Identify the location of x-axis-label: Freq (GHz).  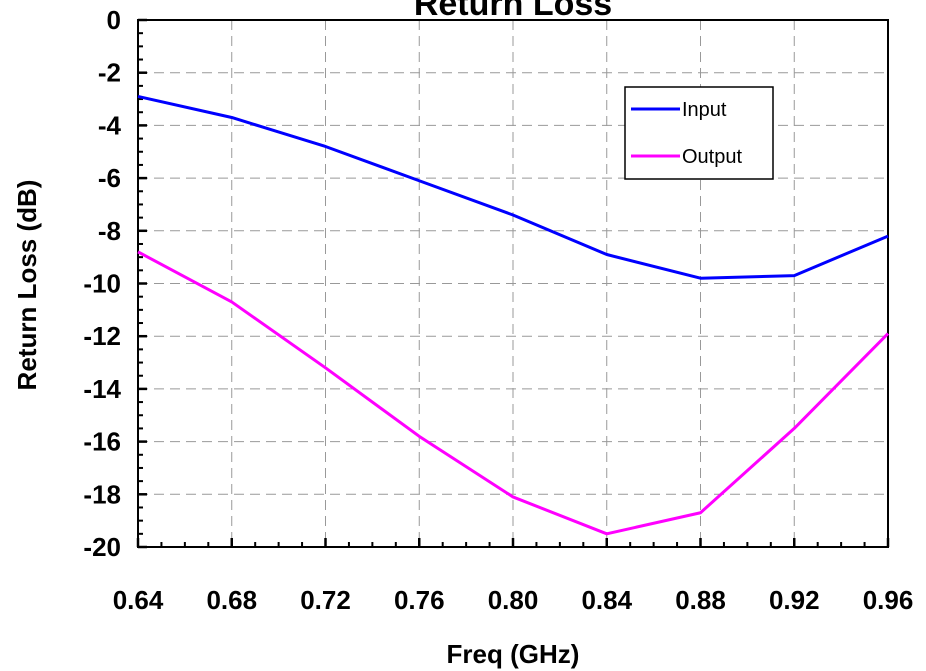
(513, 654).